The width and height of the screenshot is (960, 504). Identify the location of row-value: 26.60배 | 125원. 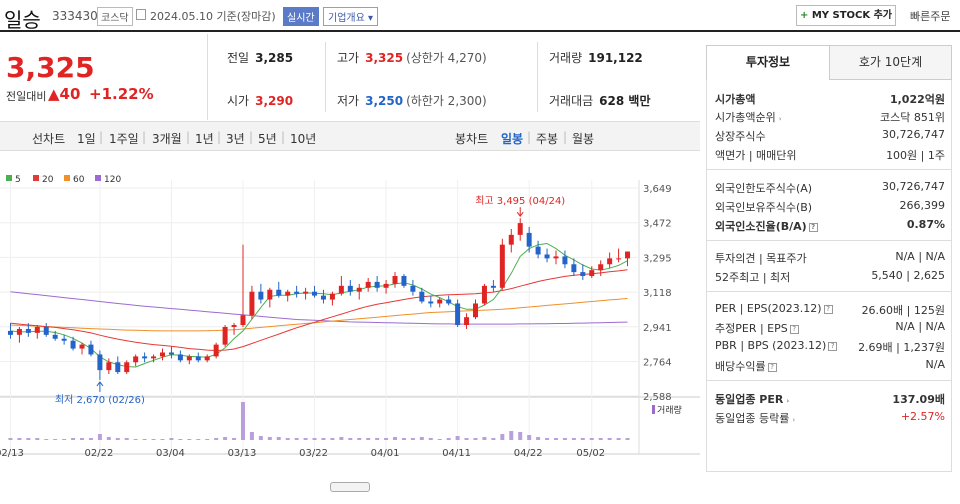
(903, 310).